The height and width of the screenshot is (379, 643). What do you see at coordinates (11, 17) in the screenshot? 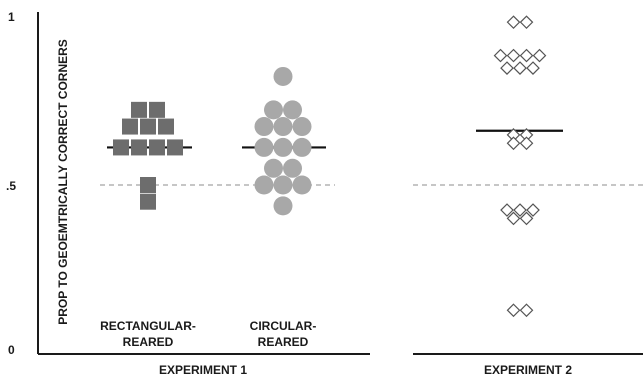
I see `y-tick-label-1: 1` at bounding box center [11, 17].